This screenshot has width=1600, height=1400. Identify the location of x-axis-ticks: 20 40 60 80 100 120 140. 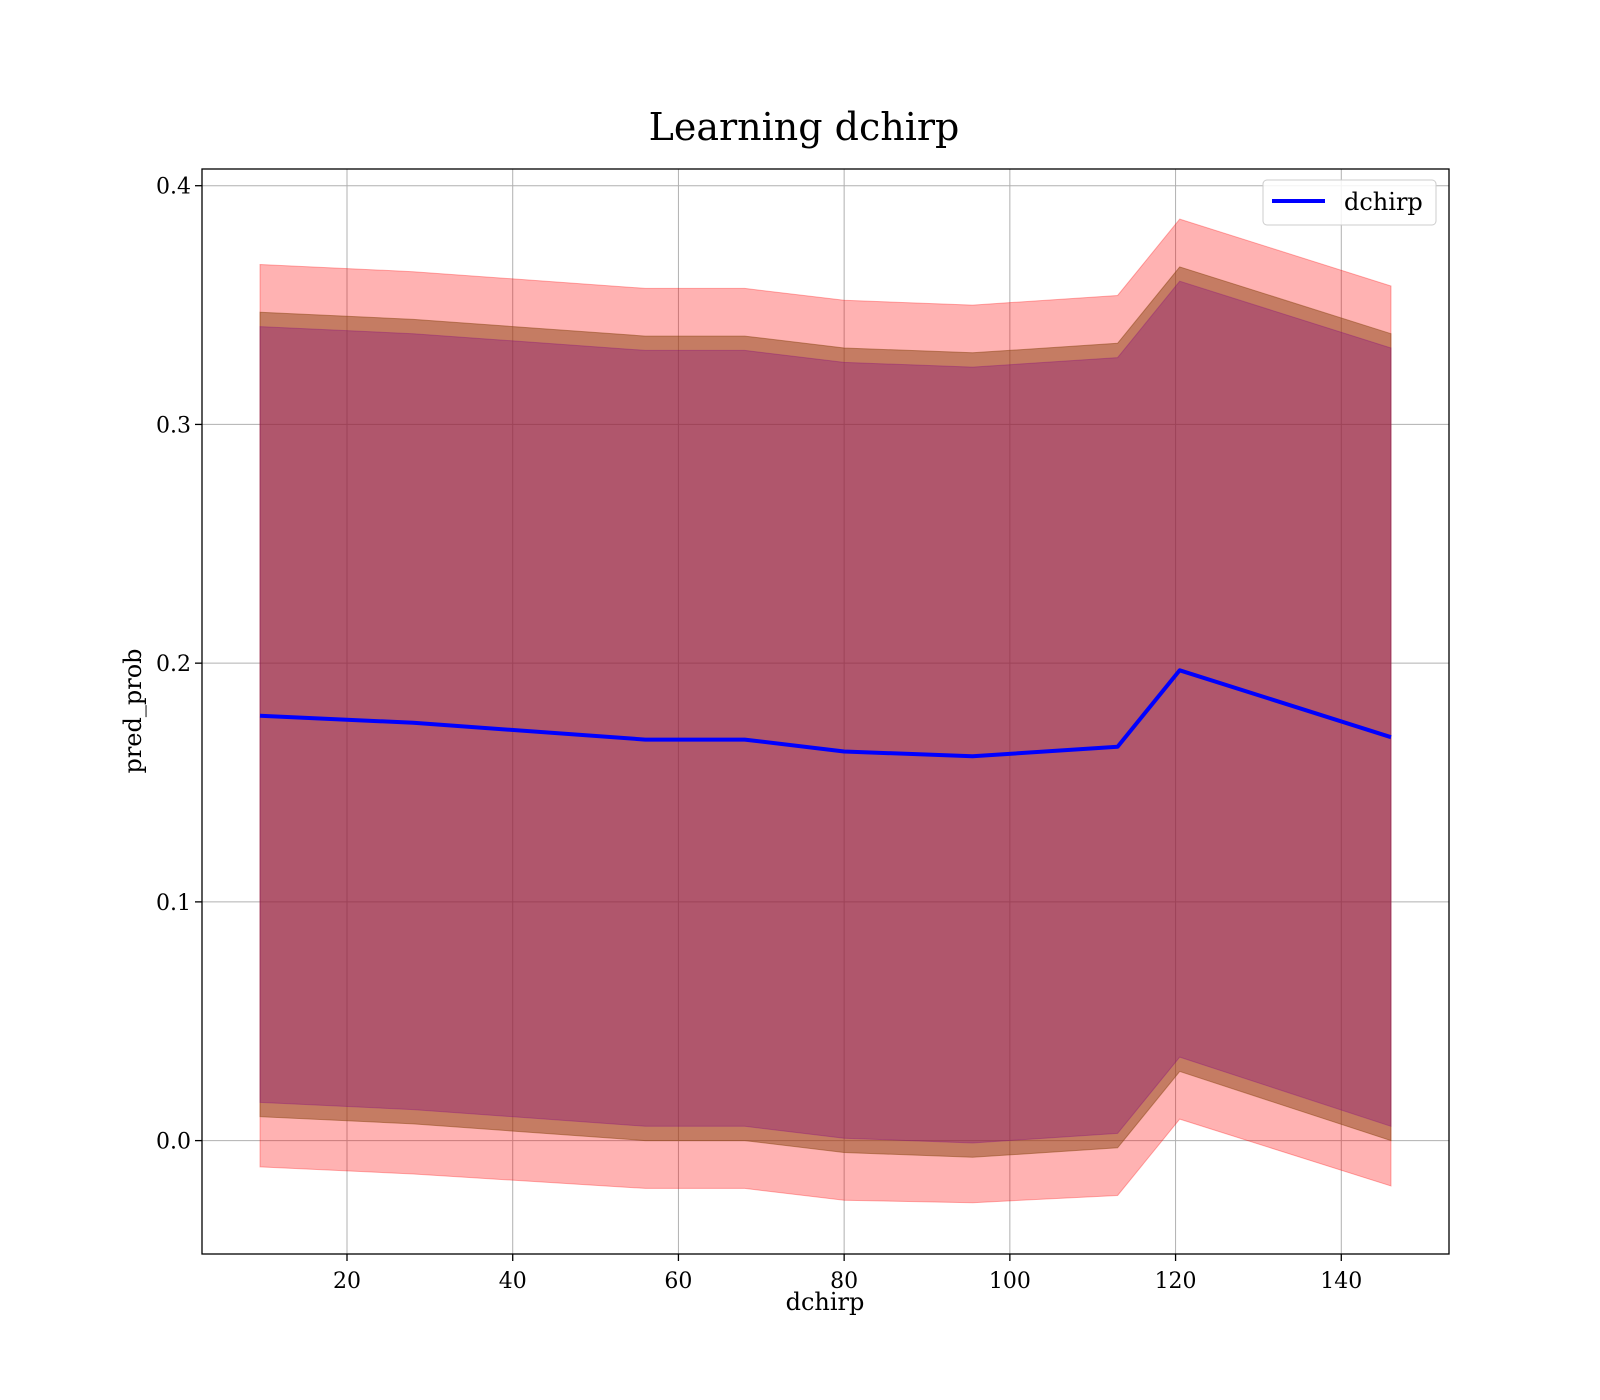
(847, 1274).